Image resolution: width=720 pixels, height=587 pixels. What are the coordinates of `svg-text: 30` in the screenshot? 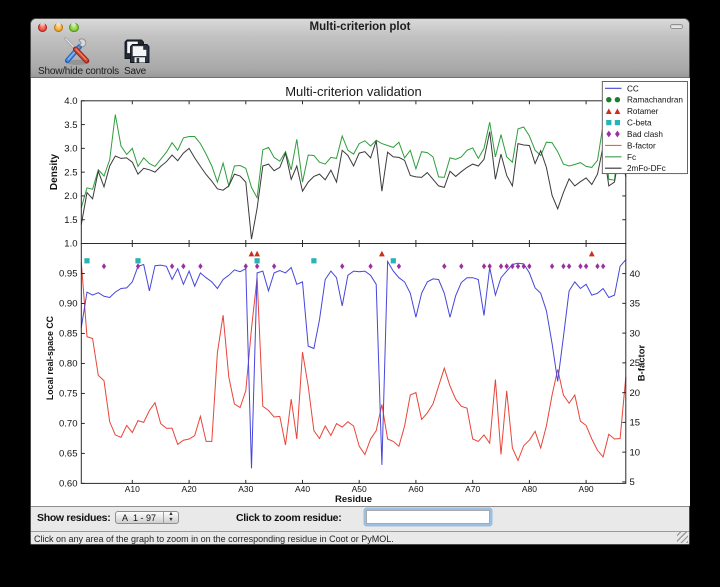 It's located at (634, 333).